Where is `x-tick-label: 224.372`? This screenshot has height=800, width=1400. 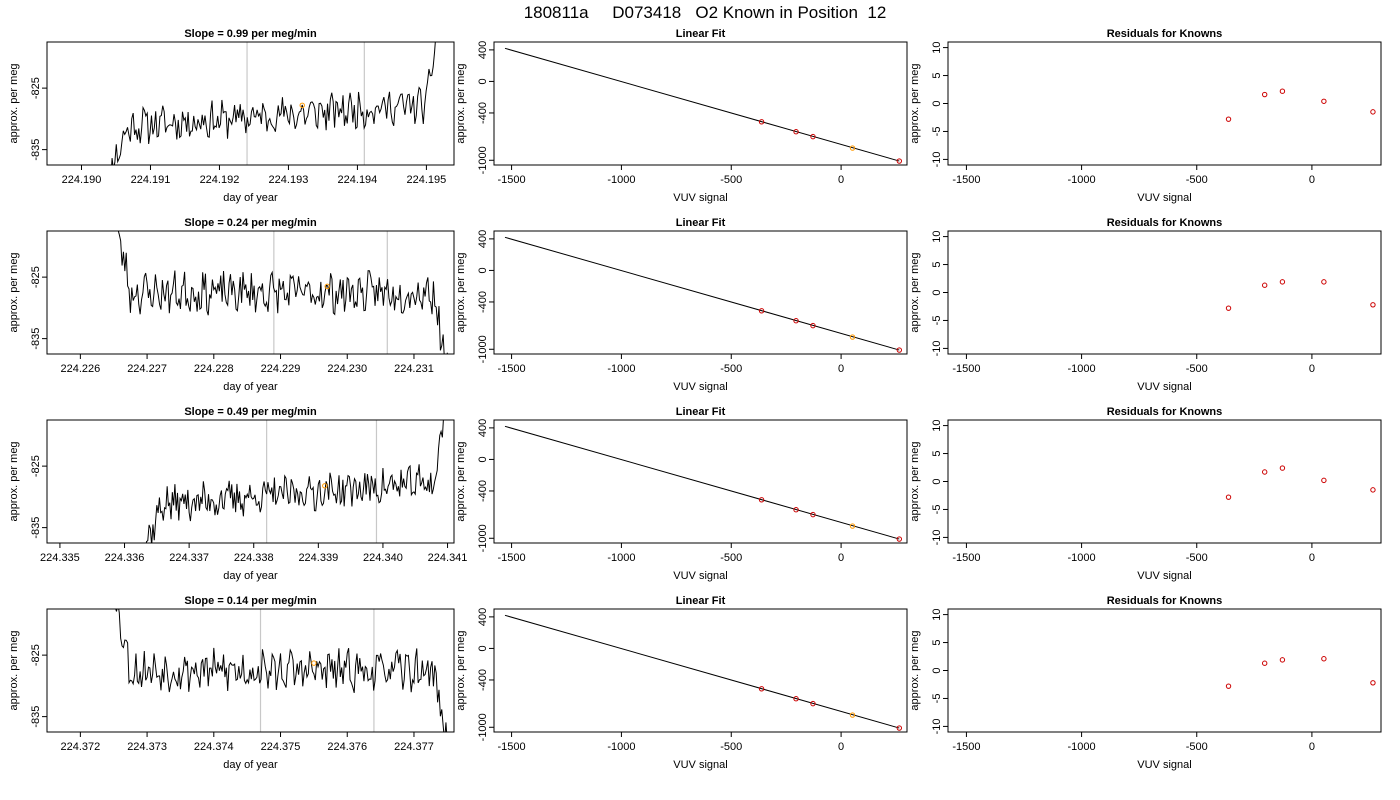 x-tick-label: 224.372 is located at coordinates (80, 747).